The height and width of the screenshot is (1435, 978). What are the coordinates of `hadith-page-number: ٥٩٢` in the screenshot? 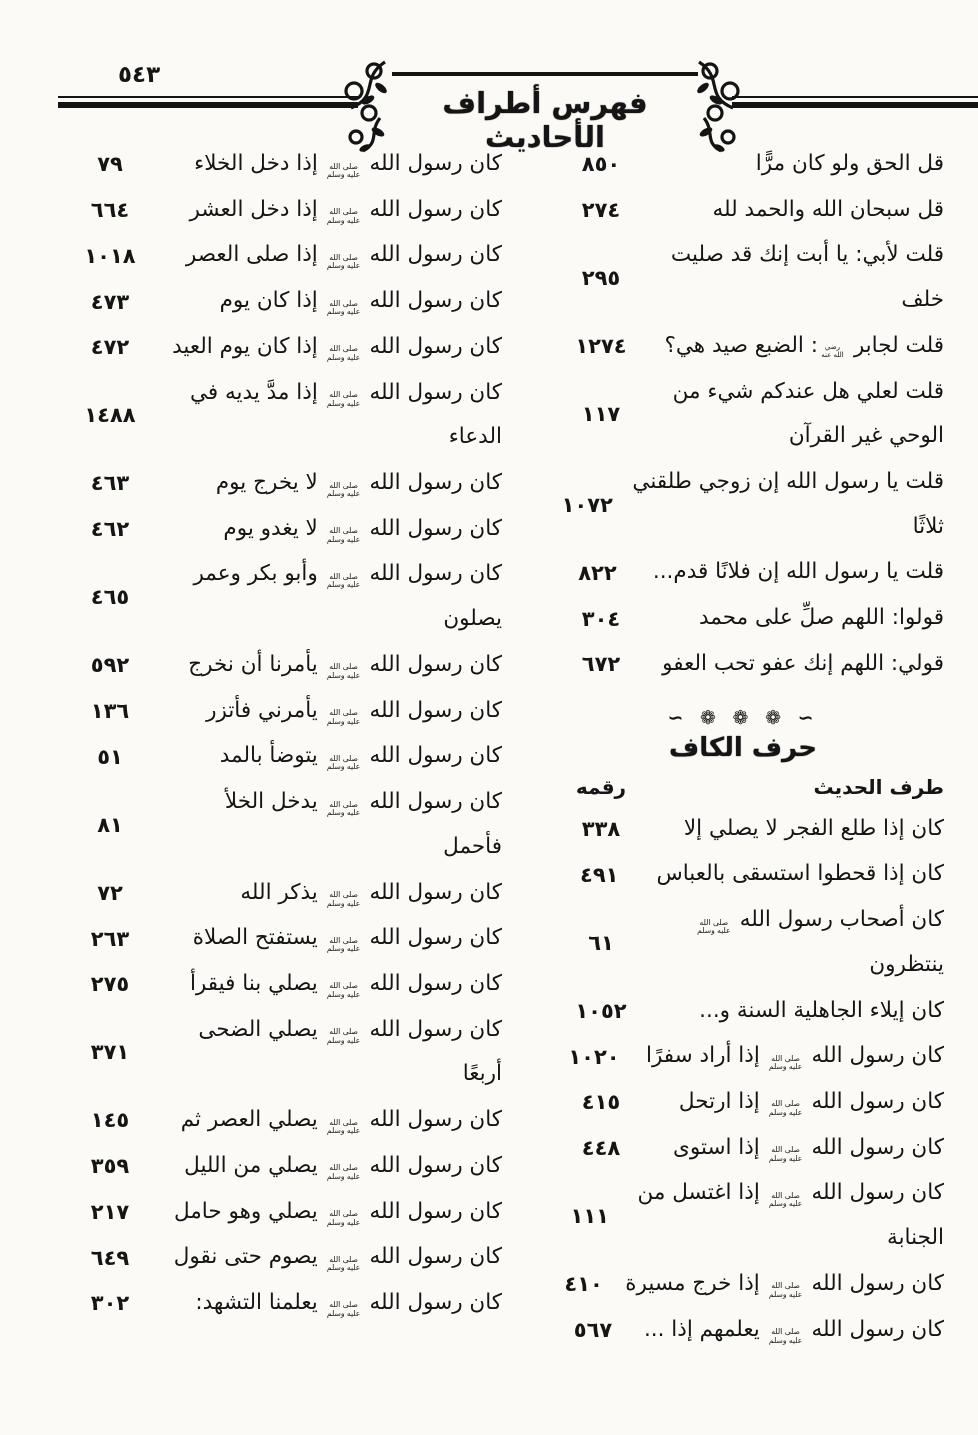 It's located at (110, 665).